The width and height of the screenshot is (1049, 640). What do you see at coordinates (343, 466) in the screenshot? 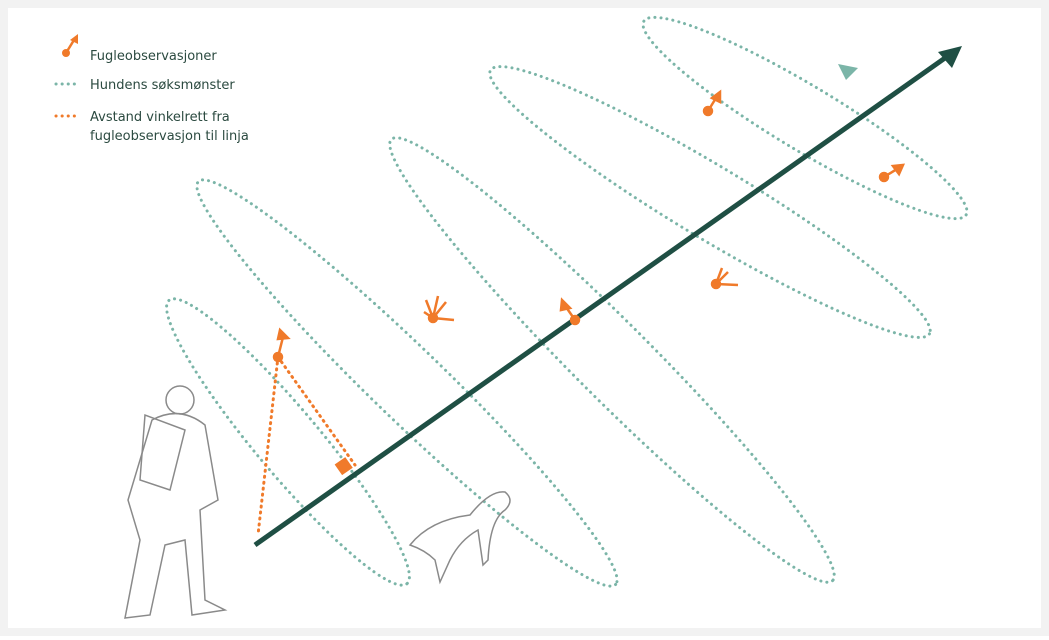
I see `right-angle-marker` at bounding box center [343, 466].